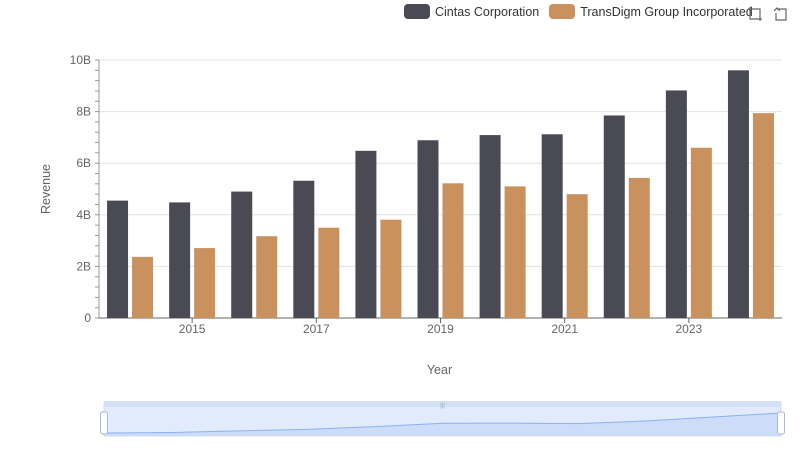  Describe the element at coordinates (180, 260) in the screenshot. I see `bar-cintas-2015` at that location.